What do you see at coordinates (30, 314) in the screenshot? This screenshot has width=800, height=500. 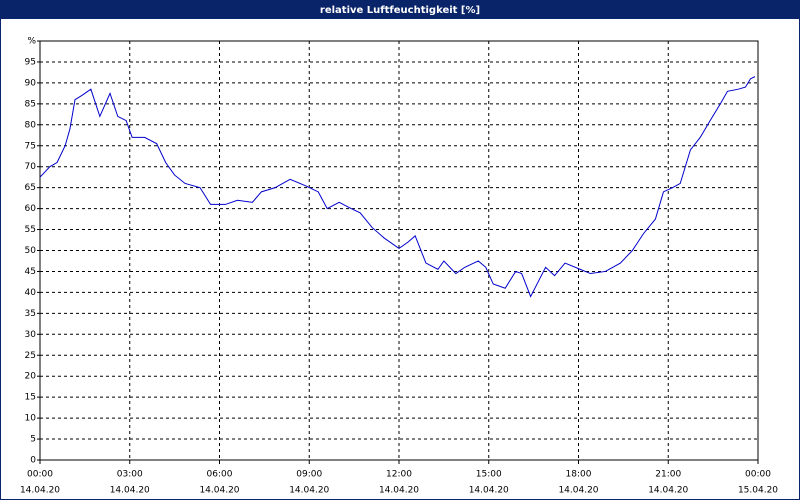 I see `y-tick-label: 35` at bounding box center [30, 314].